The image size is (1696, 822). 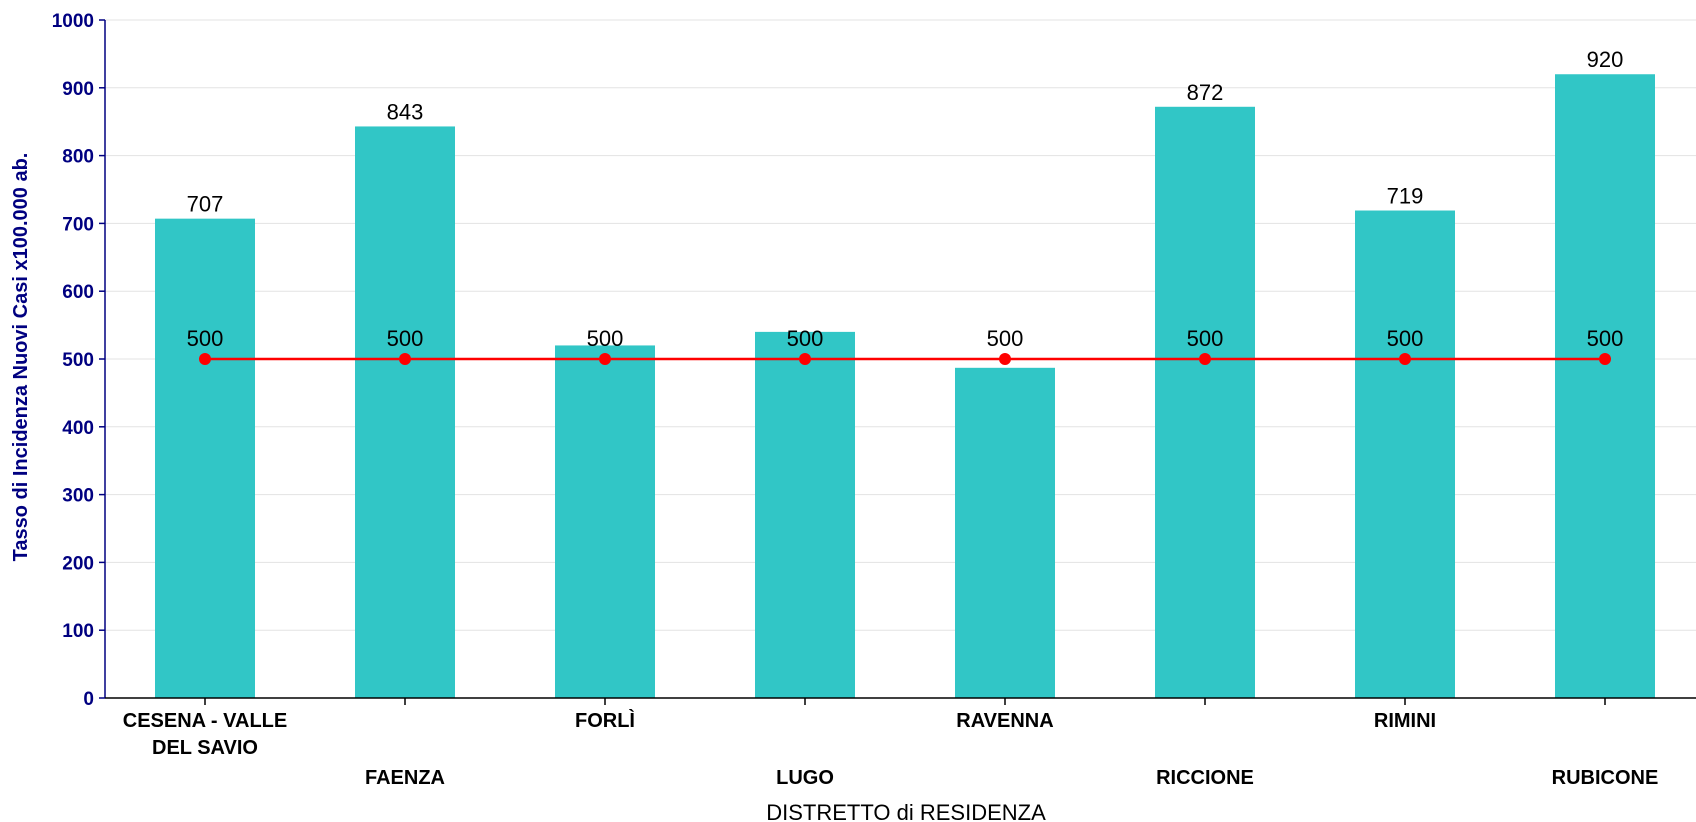 I want to click on y-tick-label: 1000, so click(x=73, y=21).